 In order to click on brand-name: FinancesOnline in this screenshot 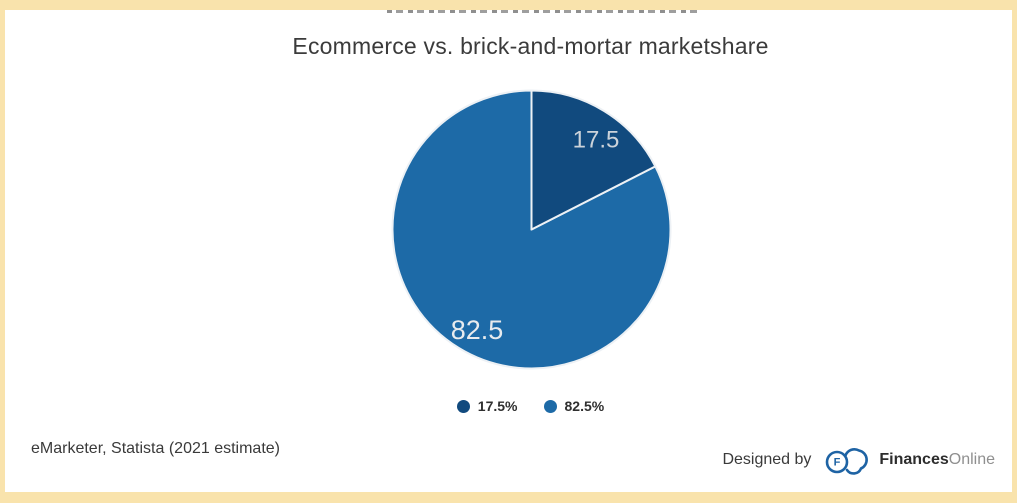, I will do `click(937, 460)`.